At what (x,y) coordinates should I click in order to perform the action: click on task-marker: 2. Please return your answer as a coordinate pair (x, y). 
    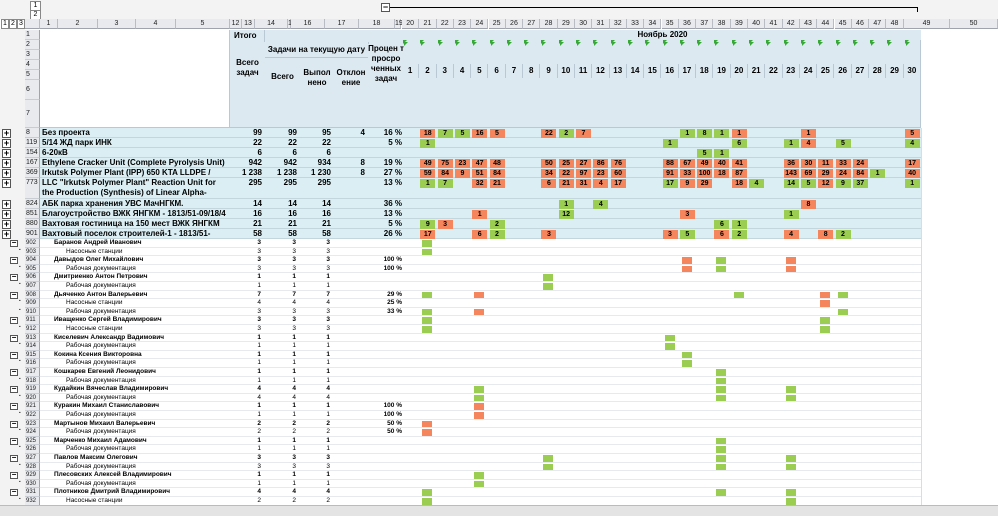
    Looking at the image, I should click on (497, 234).